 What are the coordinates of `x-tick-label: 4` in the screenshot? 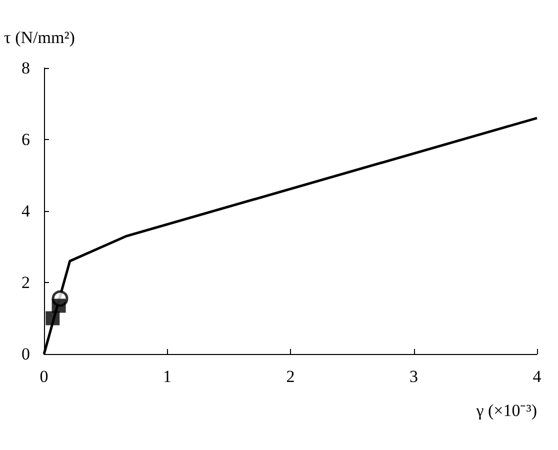 It's located at (537, 376).